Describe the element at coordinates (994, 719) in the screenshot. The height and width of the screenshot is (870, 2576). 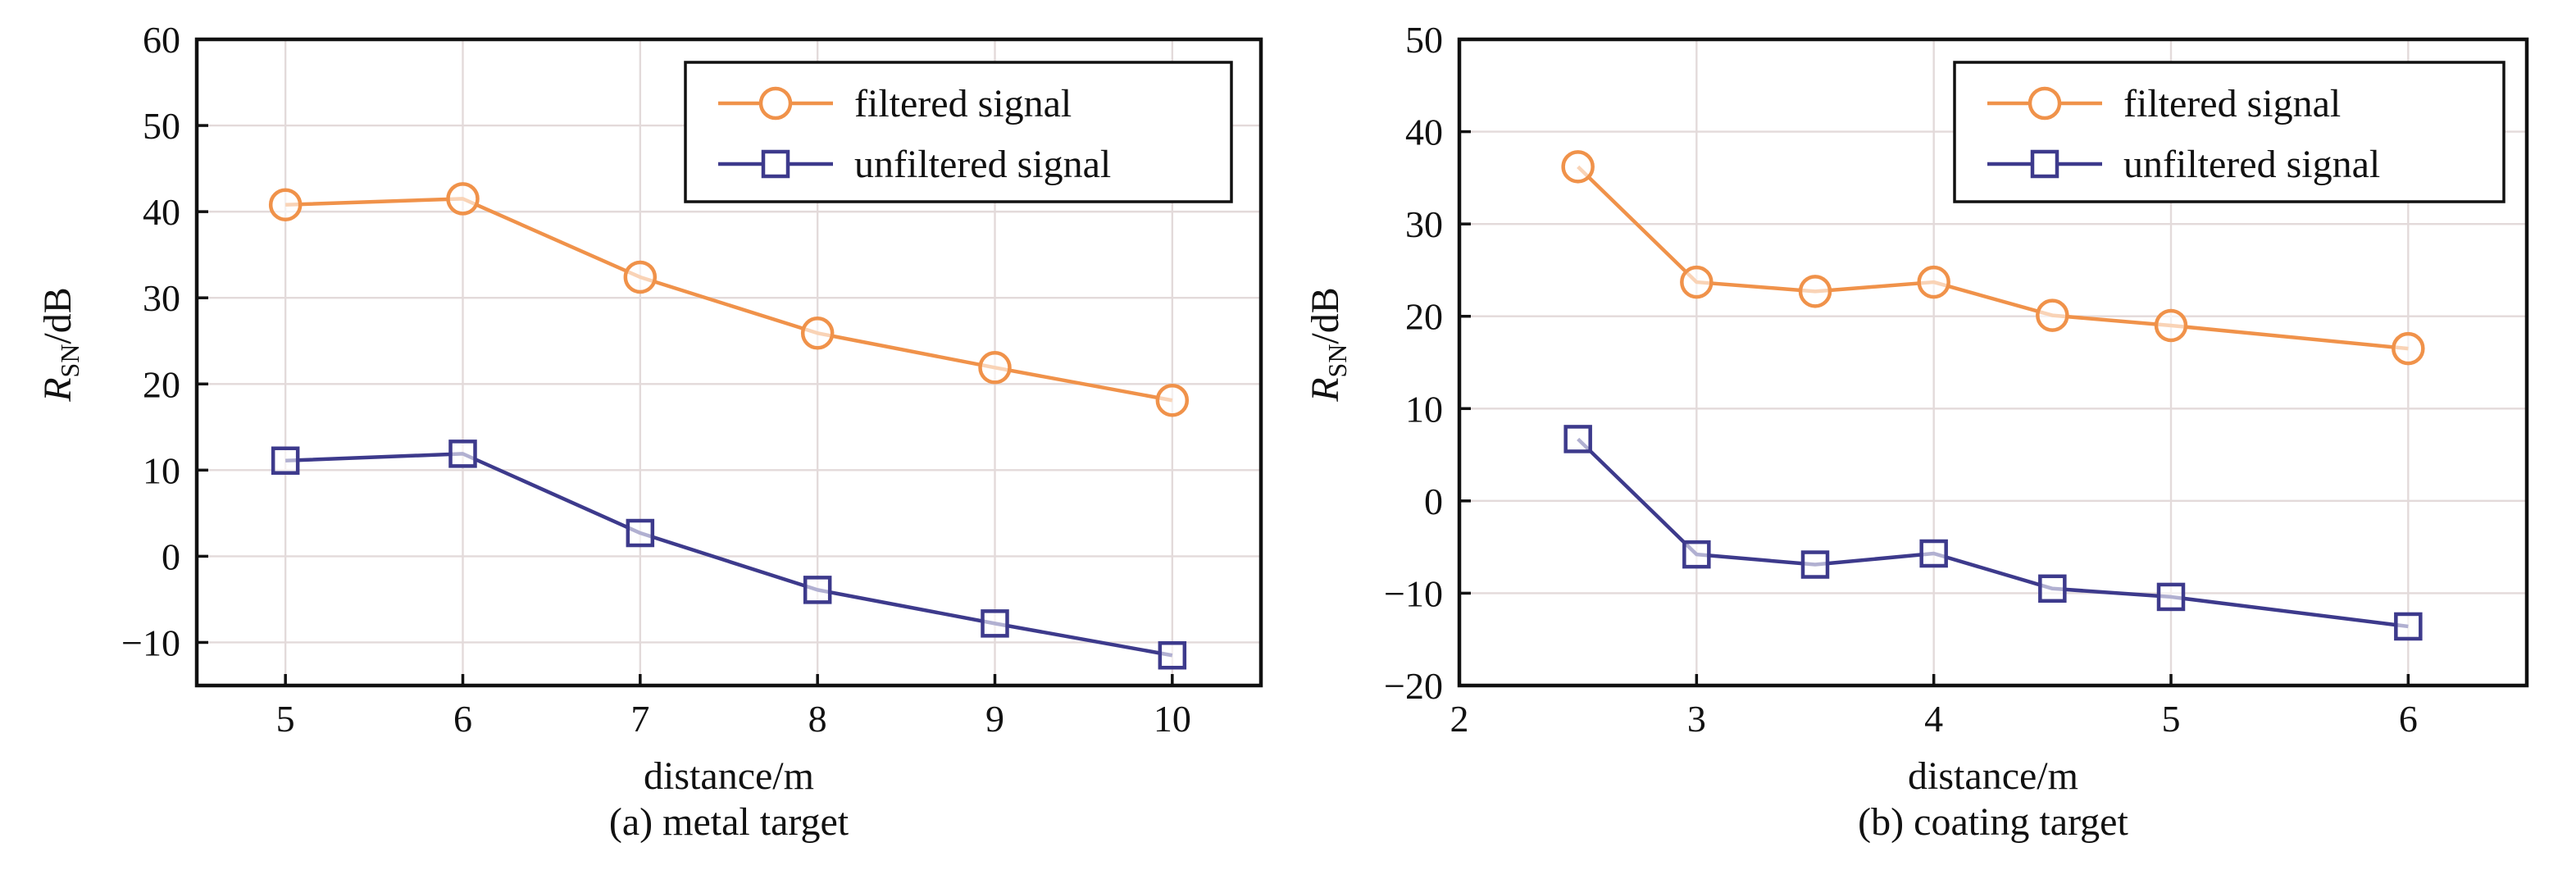
I see `x-tick-label: 9` at that location.